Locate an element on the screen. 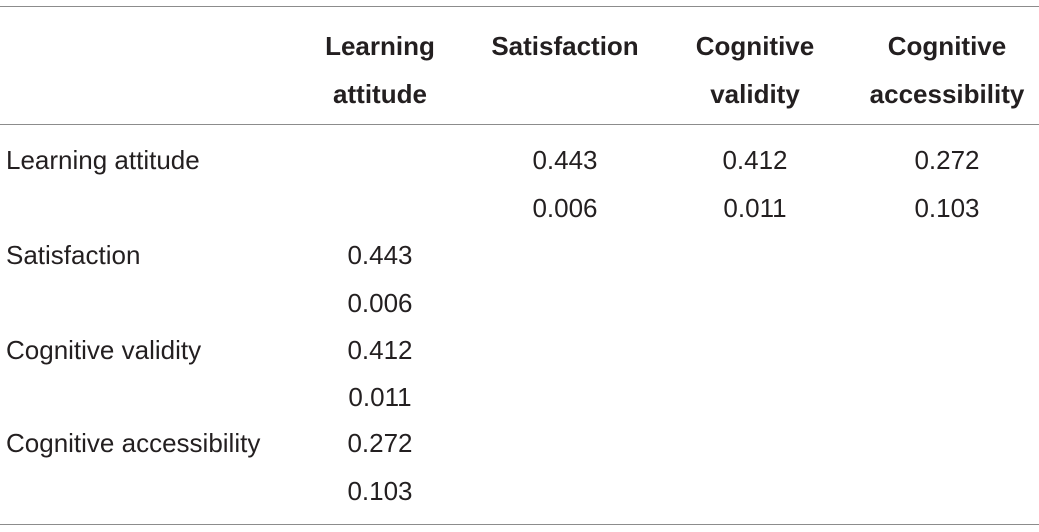  column-header-cognitive-accessibility: Cognitive accessibility is located at coordinates (947, 70).